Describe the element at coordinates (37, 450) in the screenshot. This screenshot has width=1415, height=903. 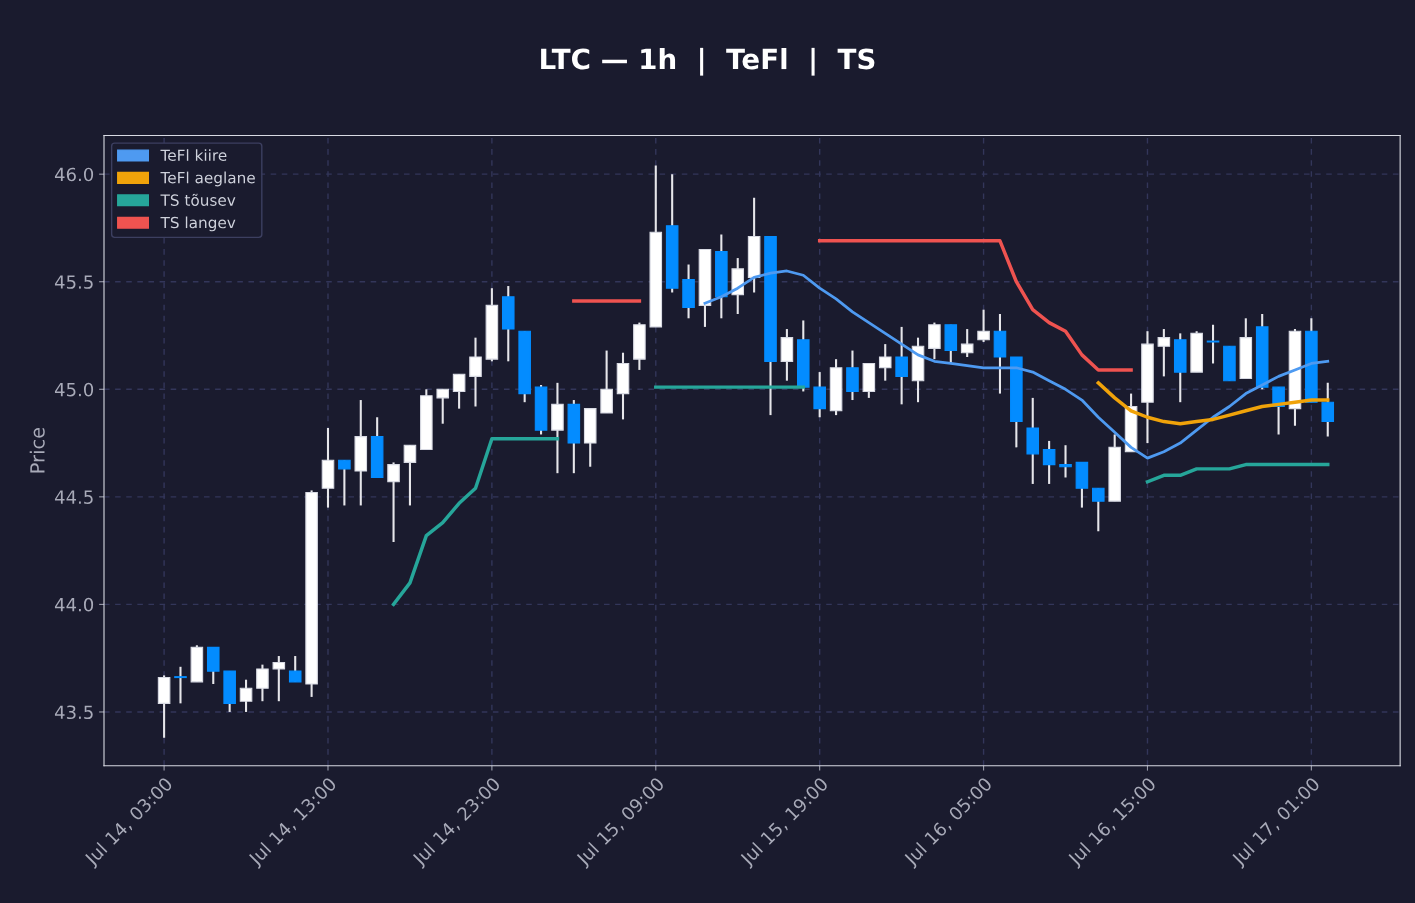
I see `y-axis-title: Price` at that location.